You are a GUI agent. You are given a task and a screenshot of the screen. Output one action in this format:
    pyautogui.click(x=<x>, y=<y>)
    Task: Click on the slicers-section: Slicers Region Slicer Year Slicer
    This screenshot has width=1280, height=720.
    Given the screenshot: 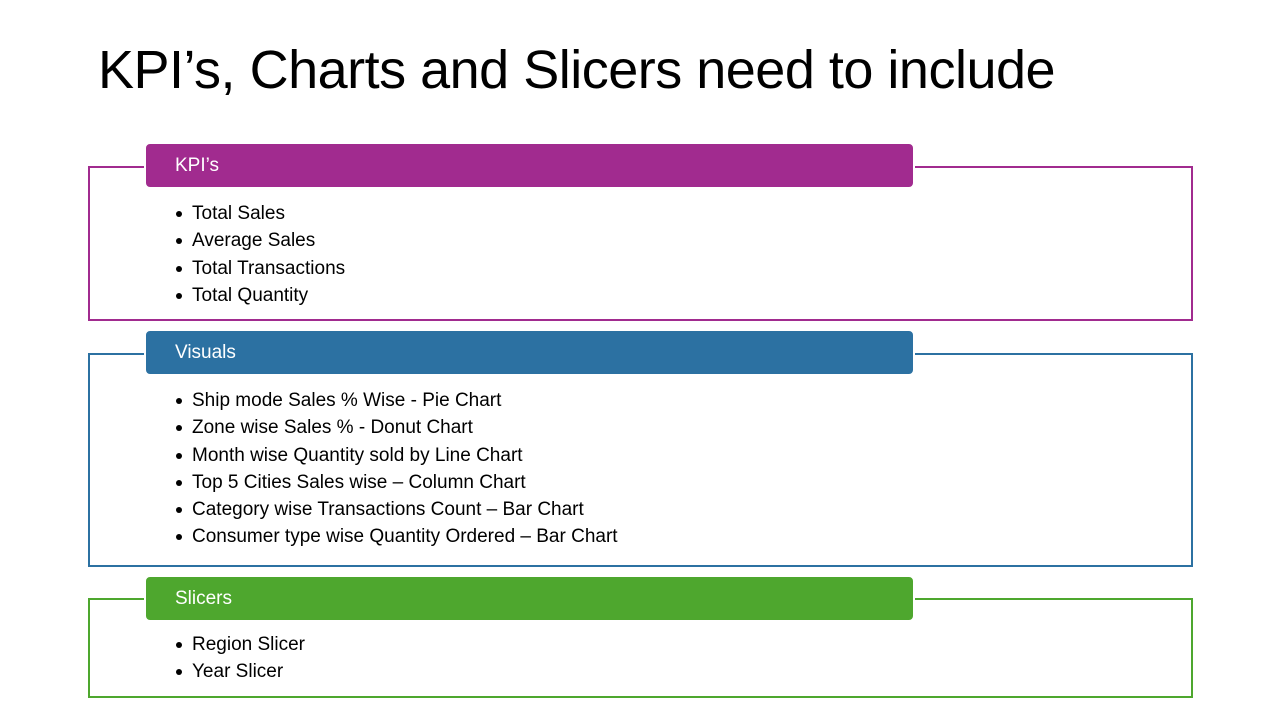 What is the action you would take?
    pyautogui.click(x=640, y=636)
    